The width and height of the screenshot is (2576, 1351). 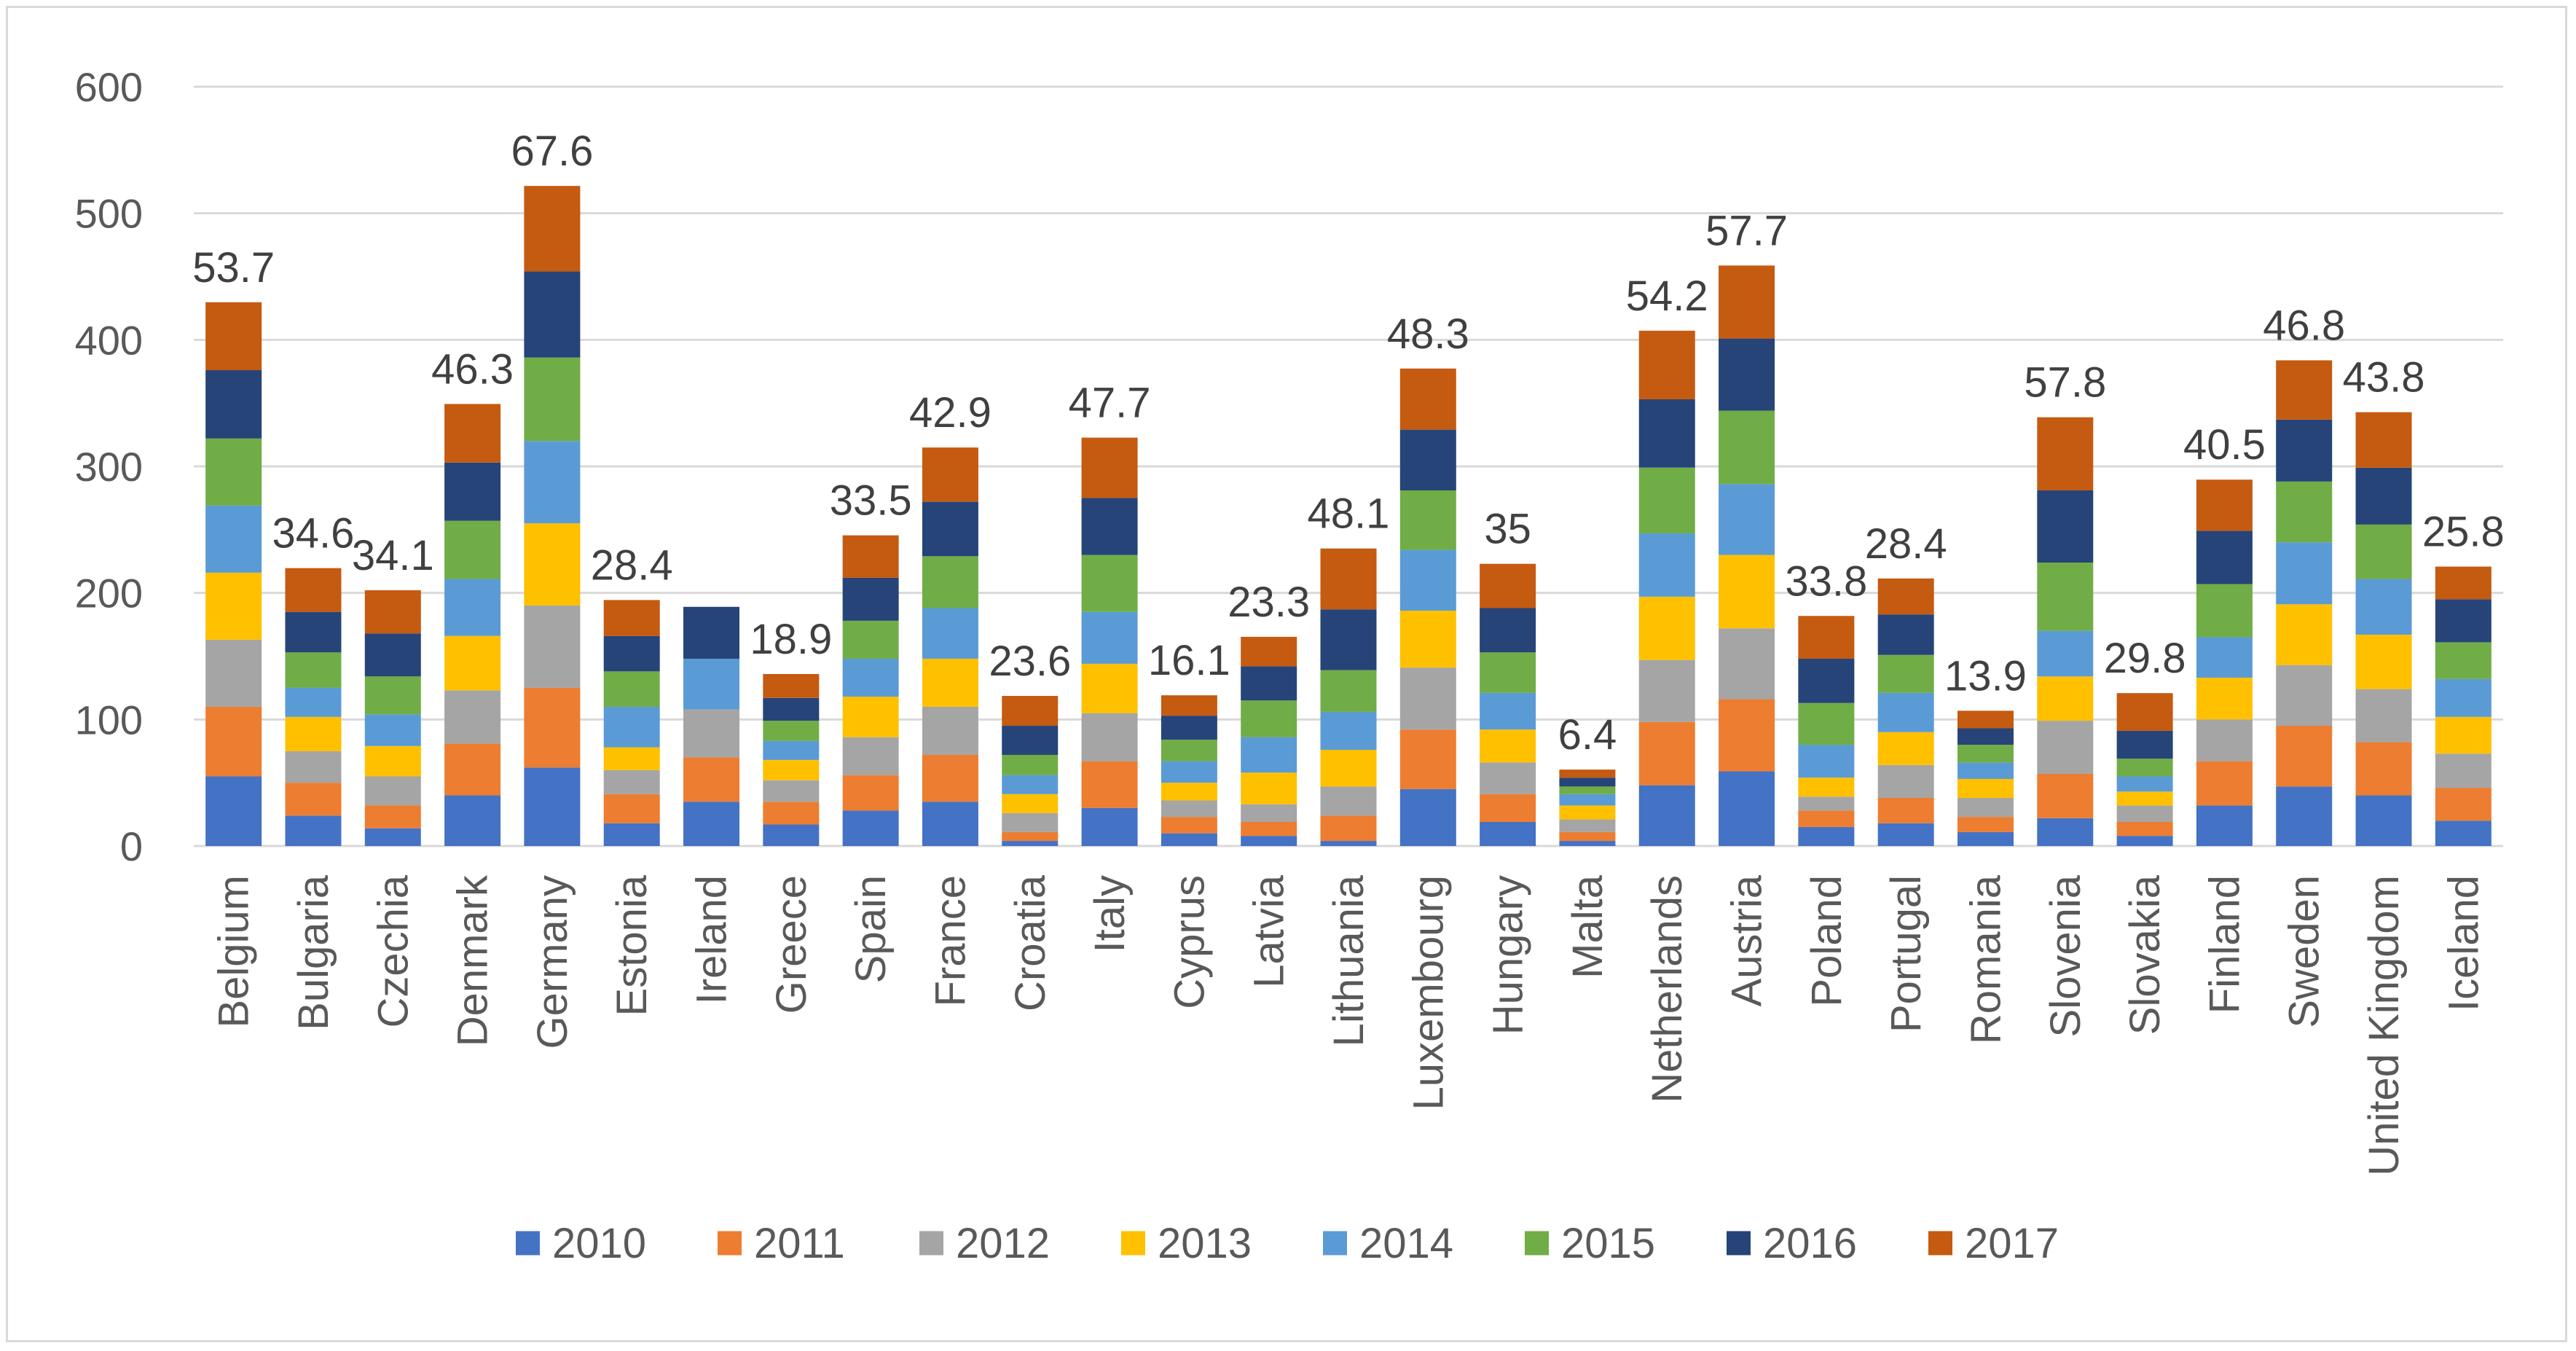 What do you see at coordinates (870, 828) in the screenshot?
I see `bar-spain-2010` at bounding box center [870, 828].